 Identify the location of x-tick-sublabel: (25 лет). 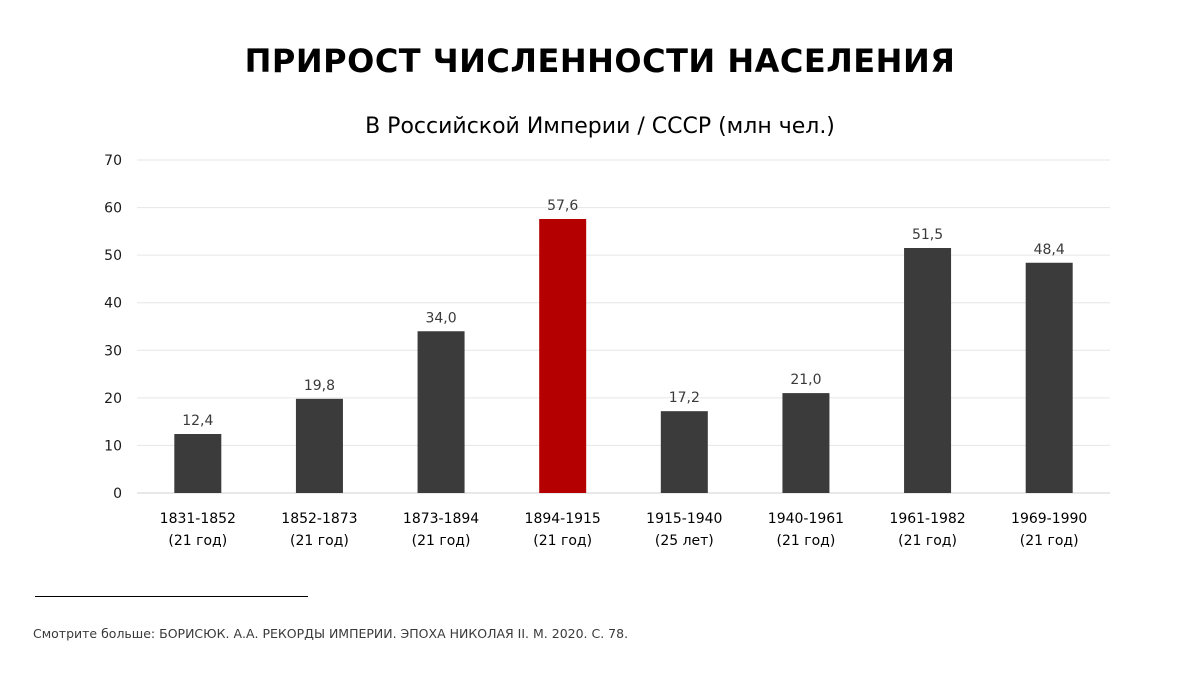
(684, 541).